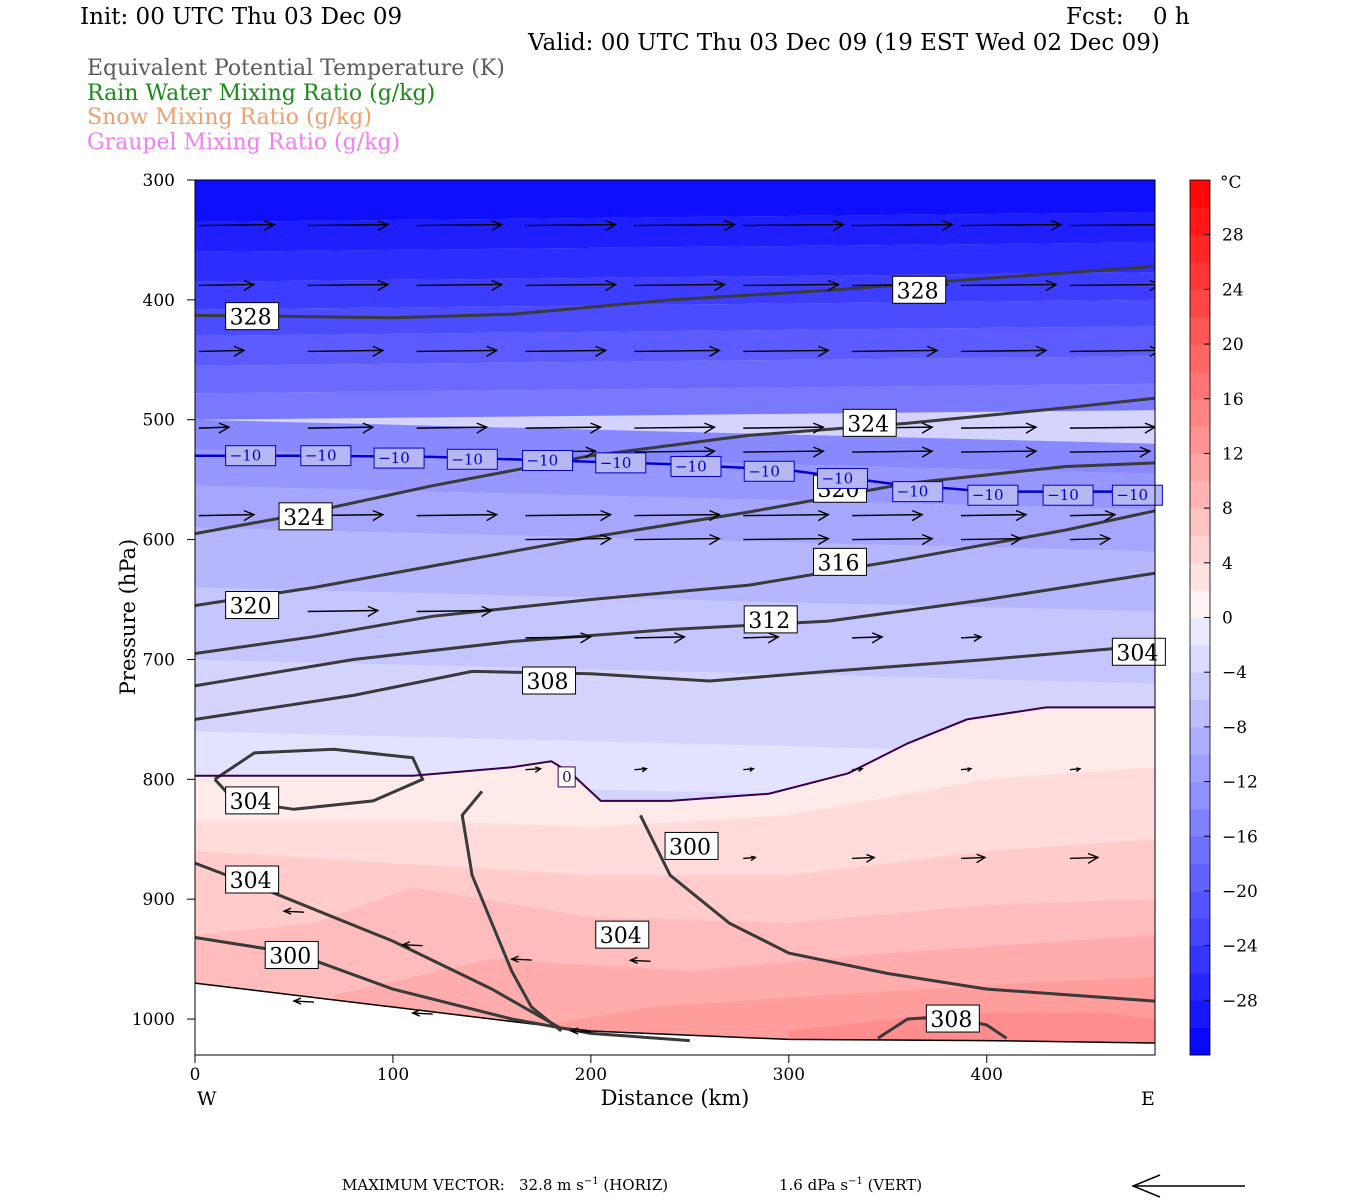 This screenshot has height=1200, width=1350. I want to click on colorbar-tick-label: −12, so click(1240, 783).